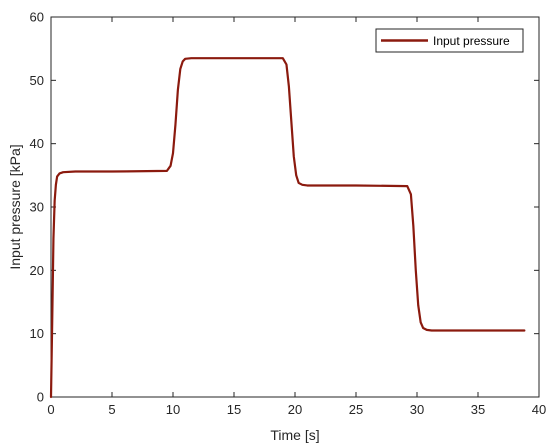  Describe the element at coordinates (539, 409) in the screenshot. I see `x-tick-label: 40` at that location.